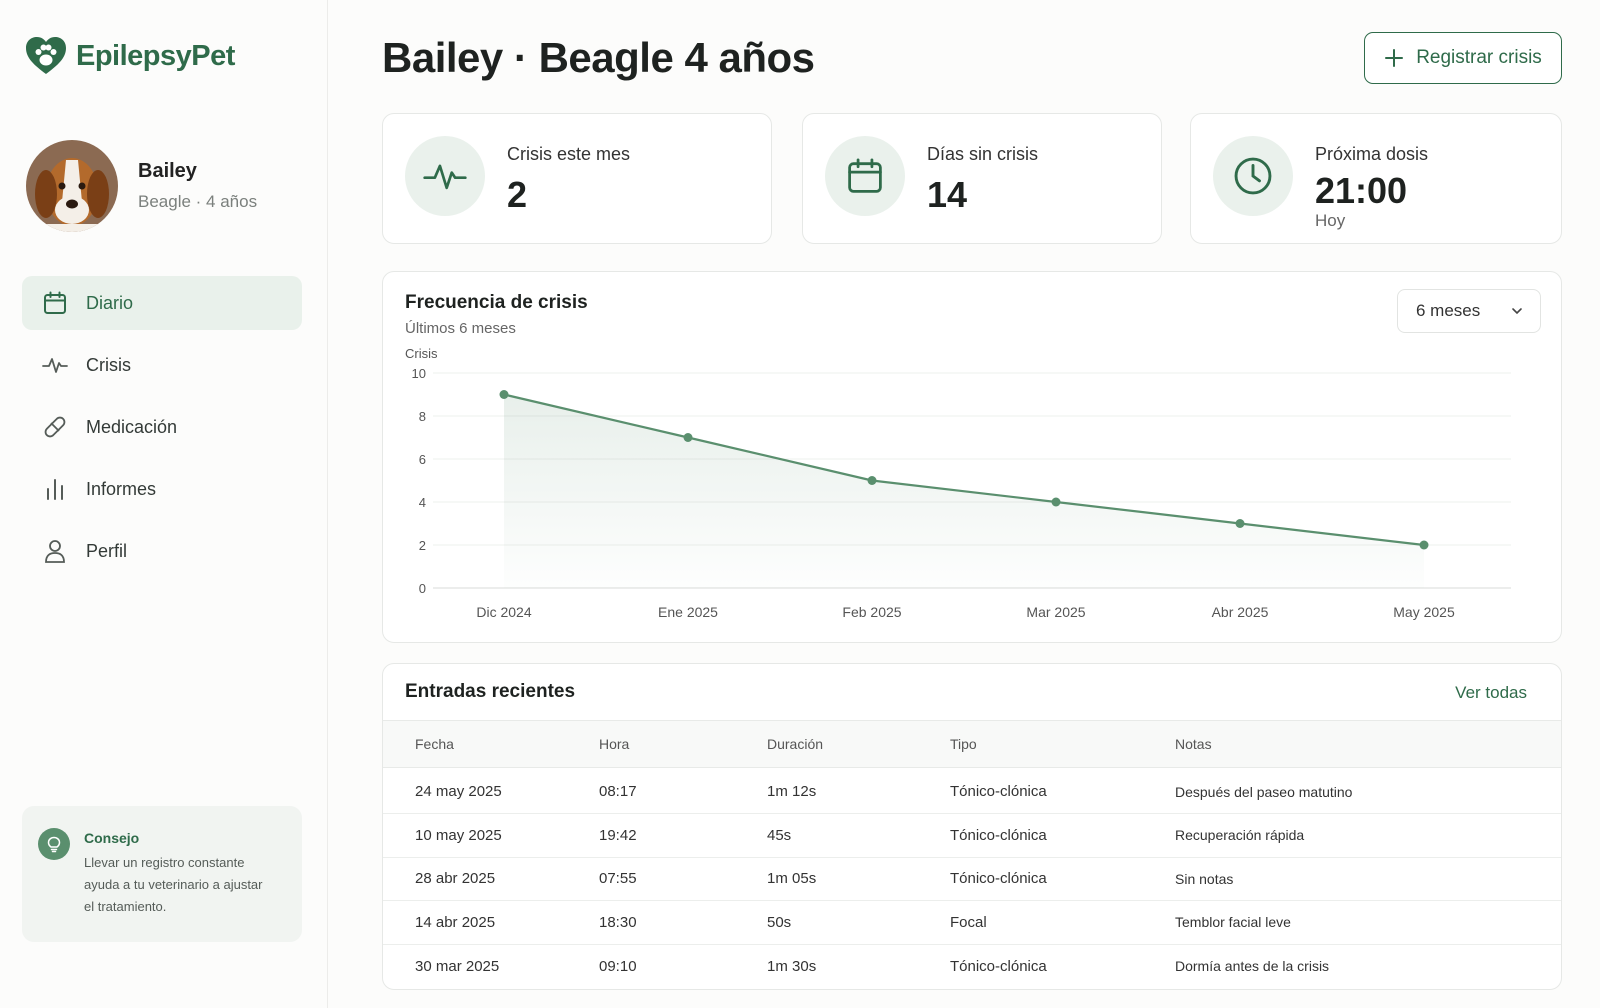  Describe the element at coordinates (968, 922) in the screenshot. I see `table-cell: Focal` at that location.